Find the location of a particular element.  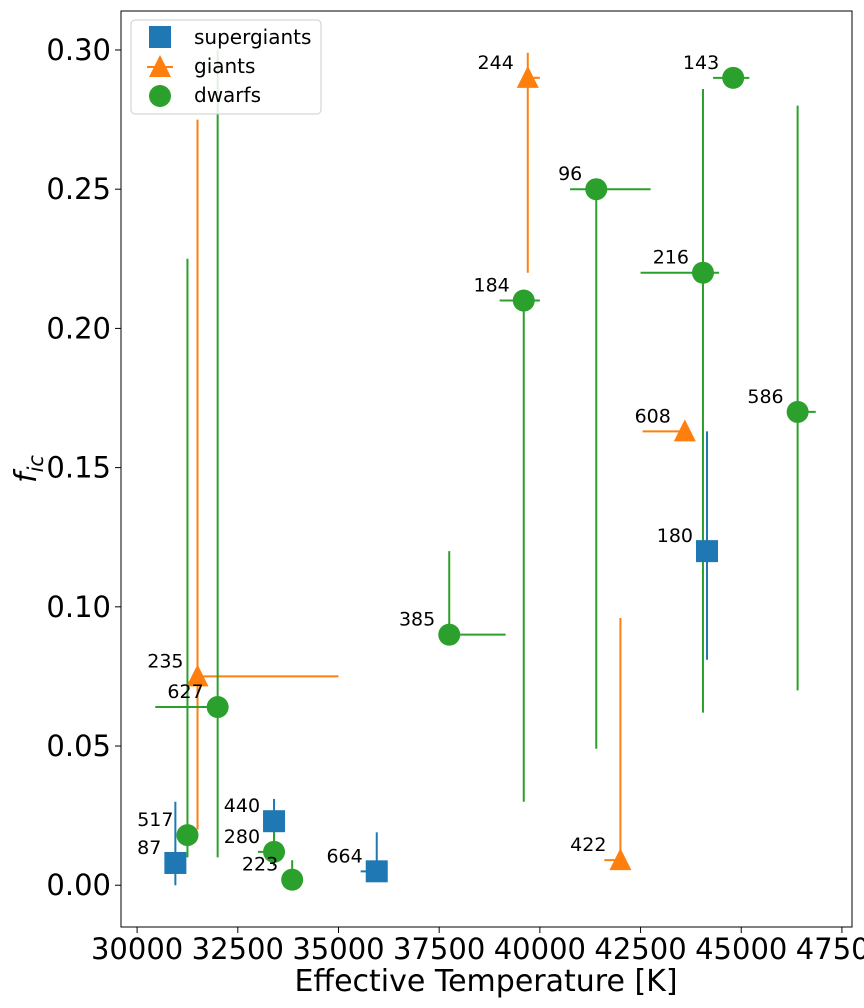

point-label-422: 422 is located at coordinates (588, 845).